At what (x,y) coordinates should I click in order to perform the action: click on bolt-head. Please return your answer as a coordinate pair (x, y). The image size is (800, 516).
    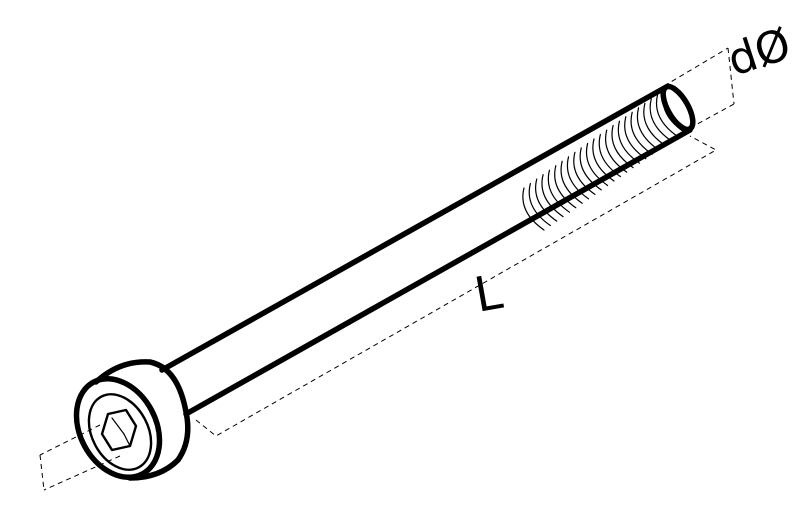
    Looking at the image, I should click on (132, 420).